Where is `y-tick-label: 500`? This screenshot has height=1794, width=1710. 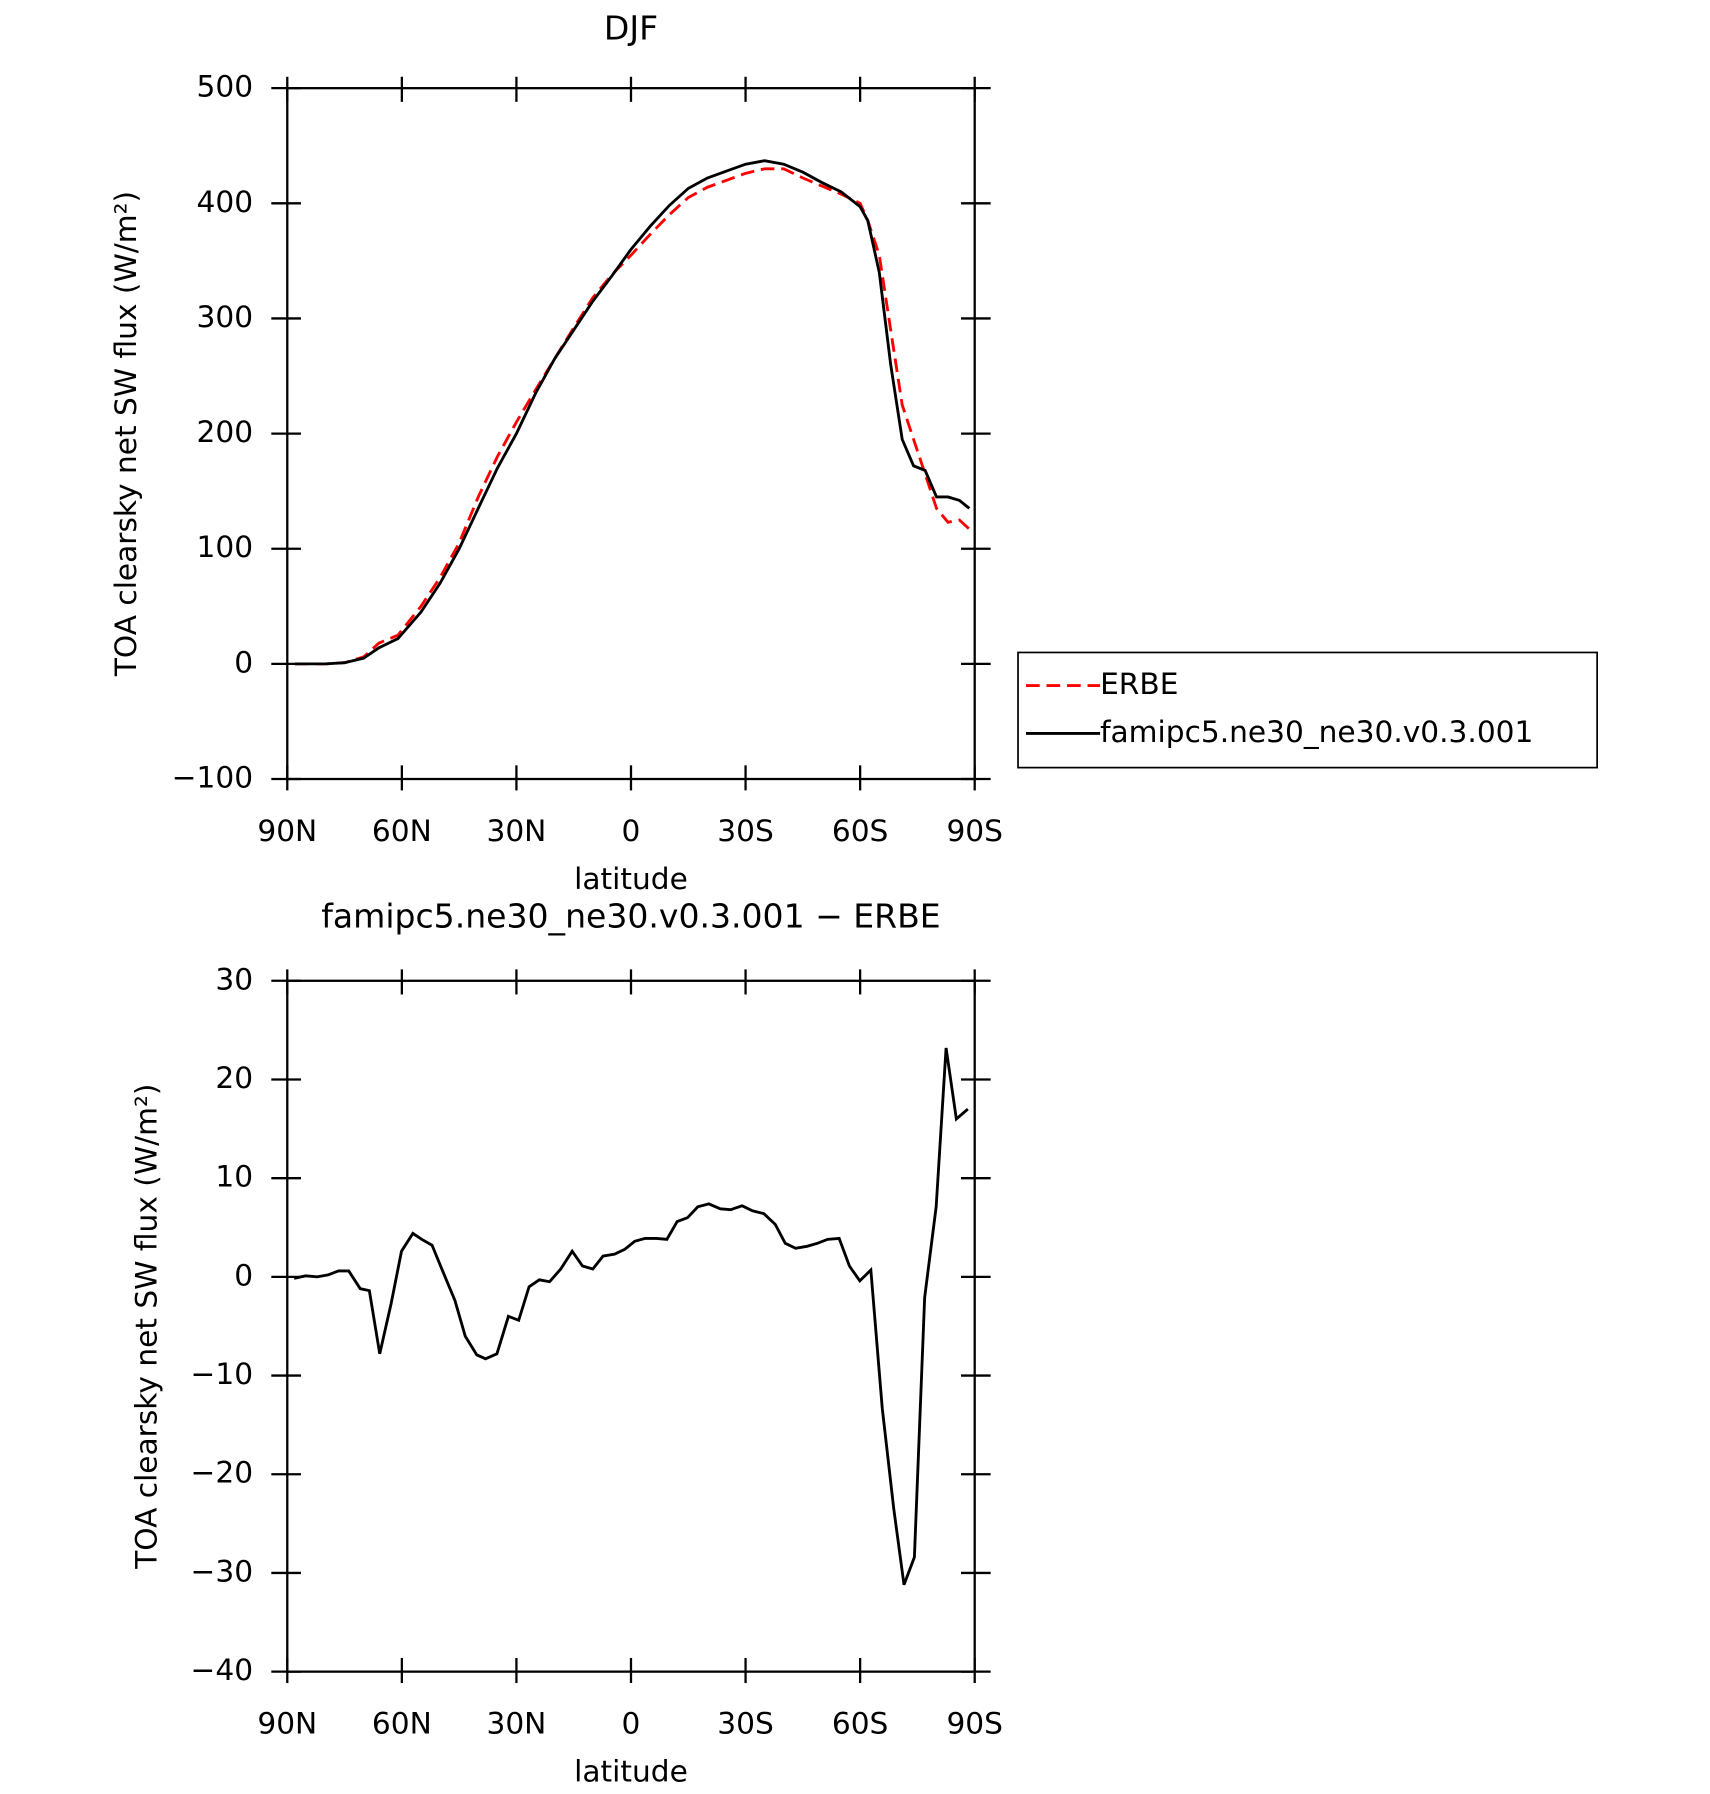
y-tick-label: 500 is located at coordinates (225, 86).